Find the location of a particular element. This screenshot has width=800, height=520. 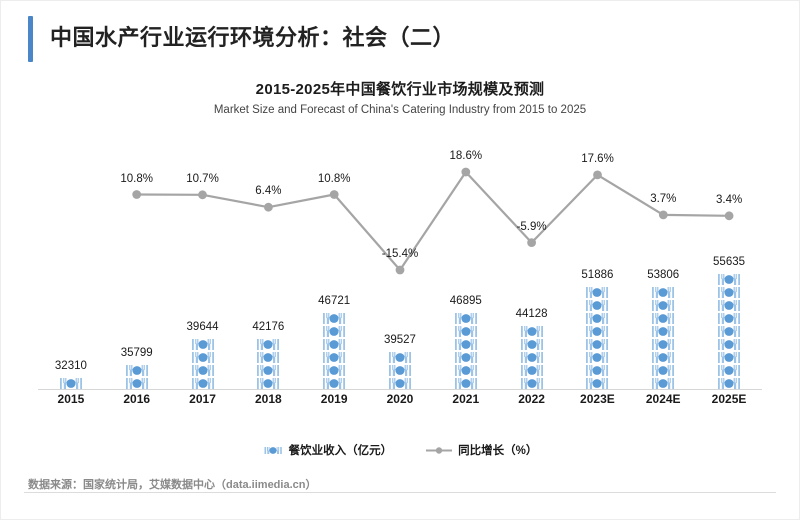

bar-value-label: 44128 is located at coordinates (531, 314).